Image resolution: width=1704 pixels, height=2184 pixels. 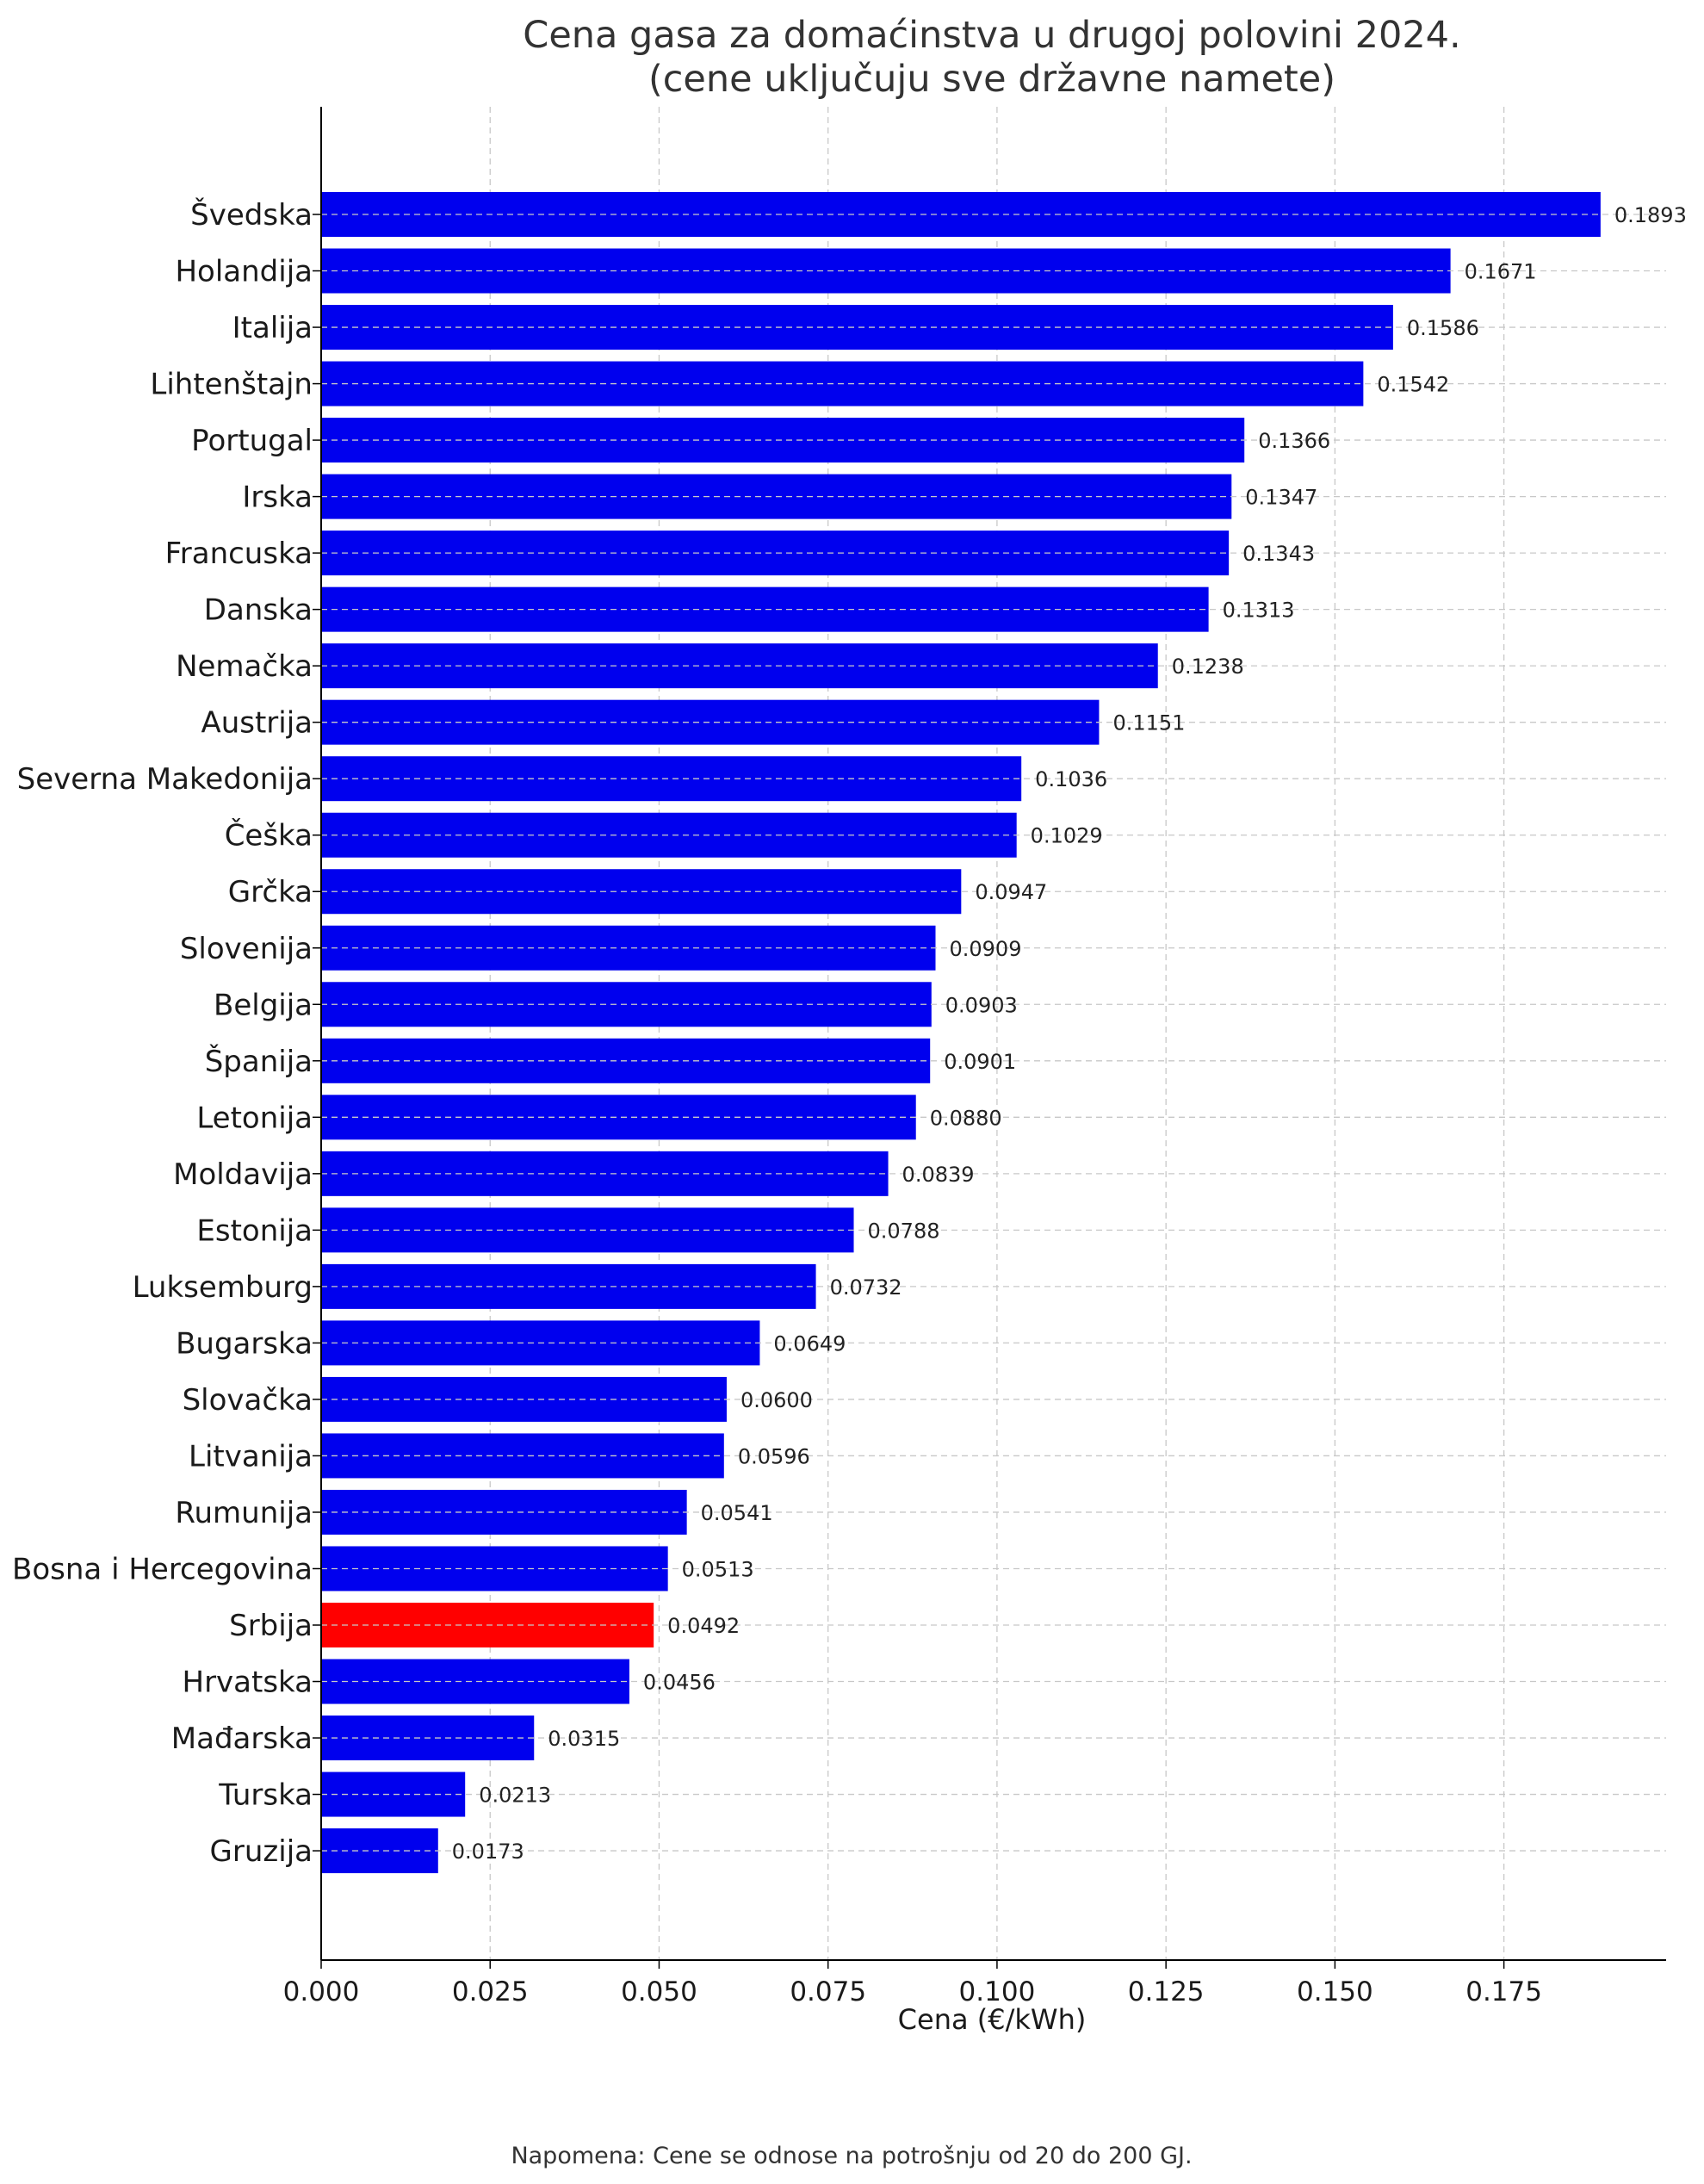 What do you see at coordinates (258, 610) in the screenshot?
I see `category-label: Danska` at bounding box center [258, 610].